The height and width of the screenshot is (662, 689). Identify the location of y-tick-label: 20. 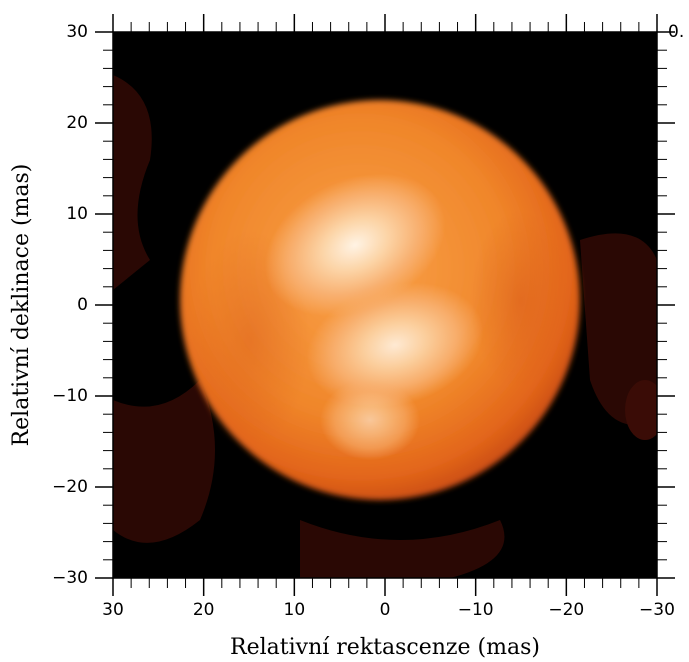
(77, 123).